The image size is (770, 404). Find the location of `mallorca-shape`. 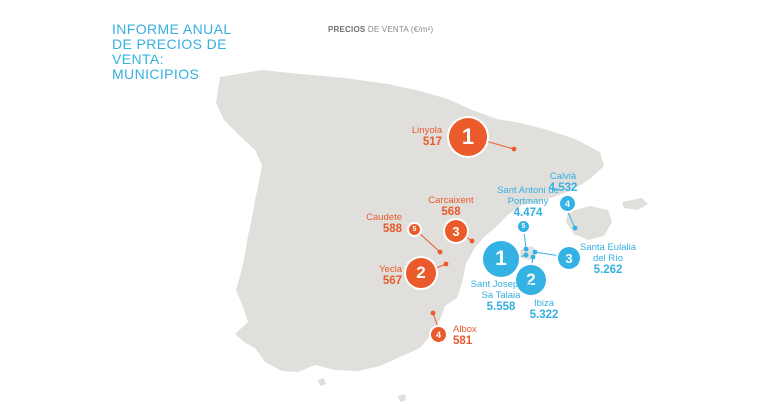

mallorca-shape is located at coordinates (589, 223).